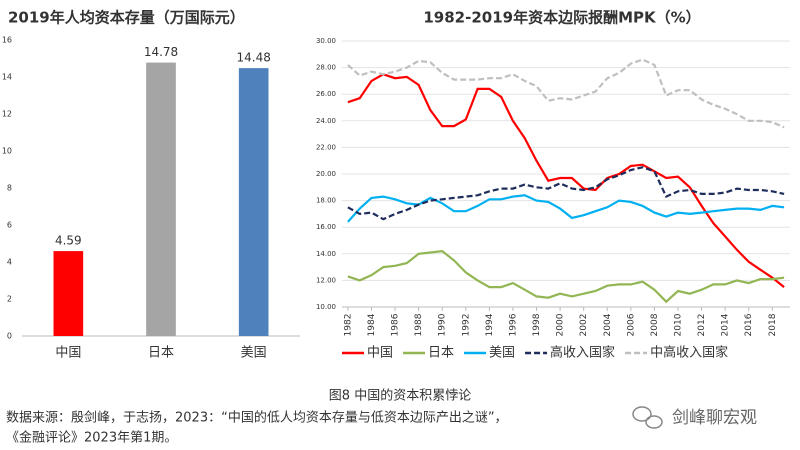  What do you see at coordinates (9, 225) in the screenshot?
I see `y-tick-label: 6` at bounding box center [9, 225].